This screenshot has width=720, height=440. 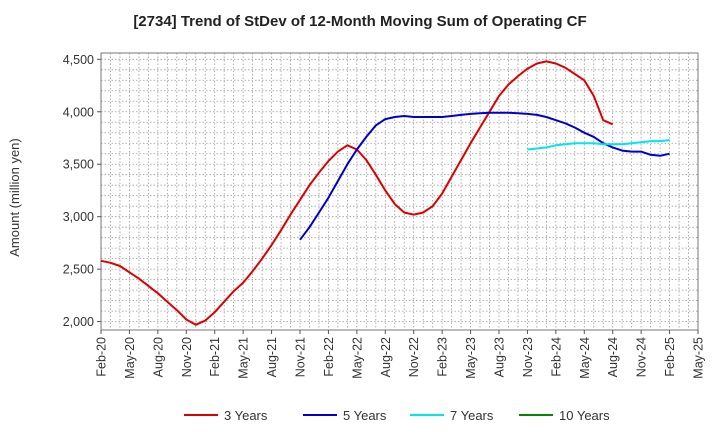 I want to click on legend-label: 10 Years, so click(x=584, y=415).